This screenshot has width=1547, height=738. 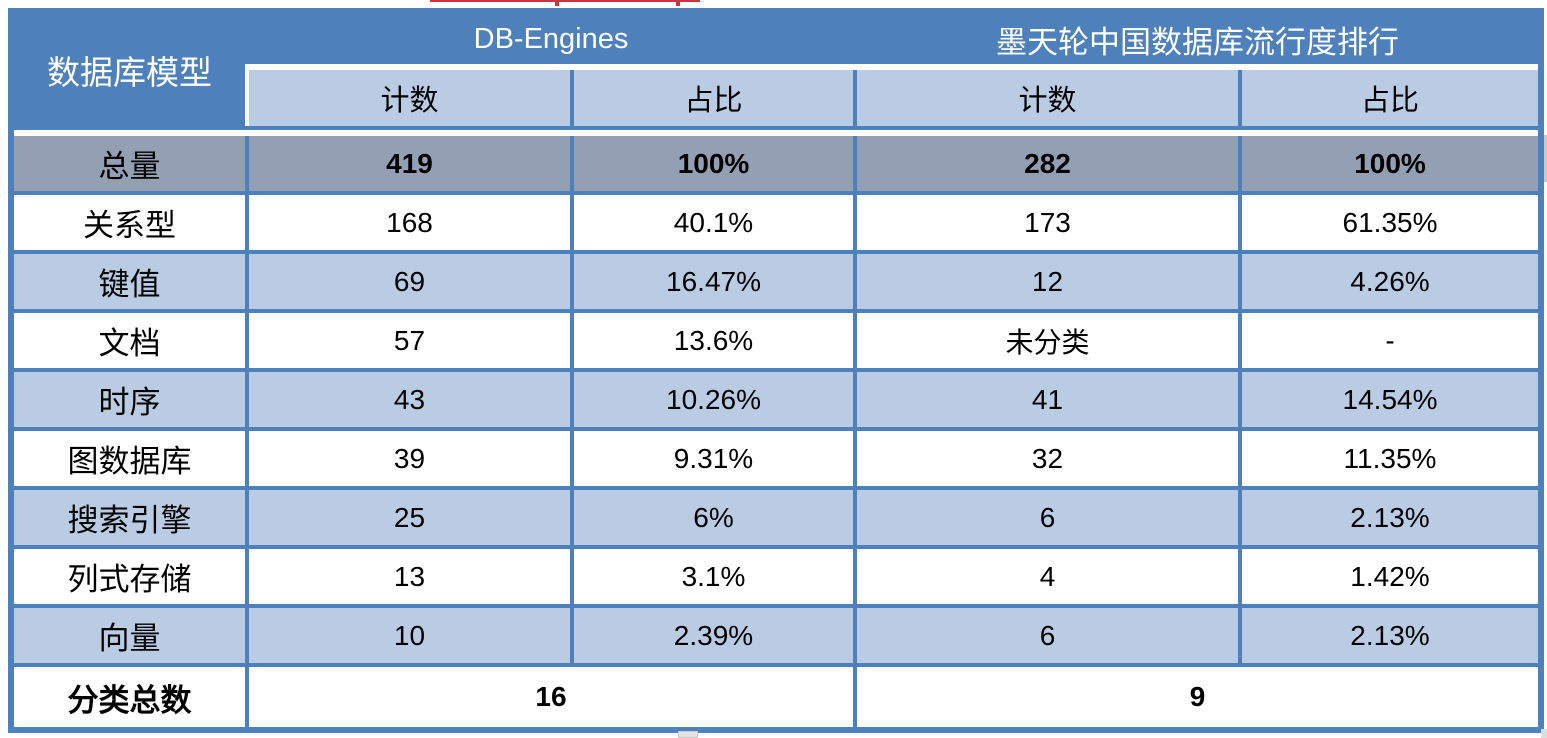 I want to click on cell-de-share: 13.6%, so click(x=713, y=340).